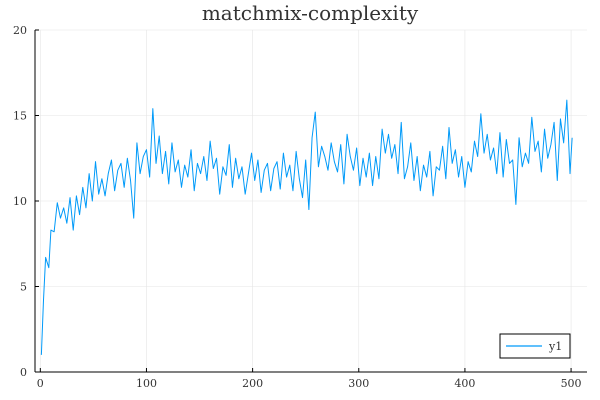 The image size is (600, 400). I want to click on y-tick-label: 20, so click(20, 30).